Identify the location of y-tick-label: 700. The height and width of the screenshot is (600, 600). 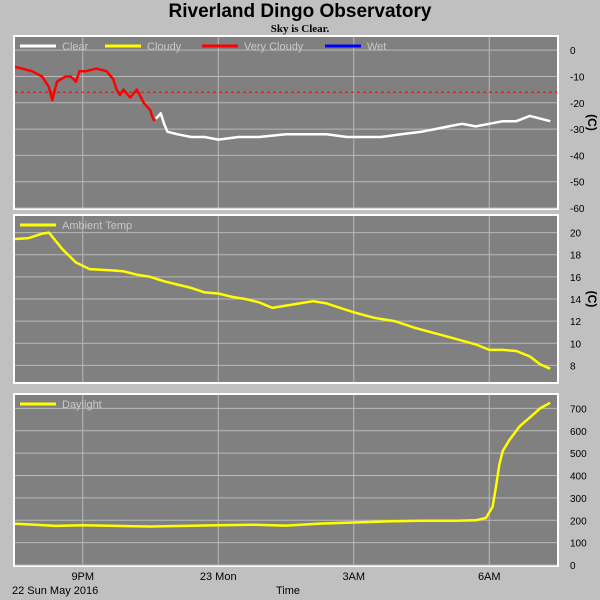
(578, 409).